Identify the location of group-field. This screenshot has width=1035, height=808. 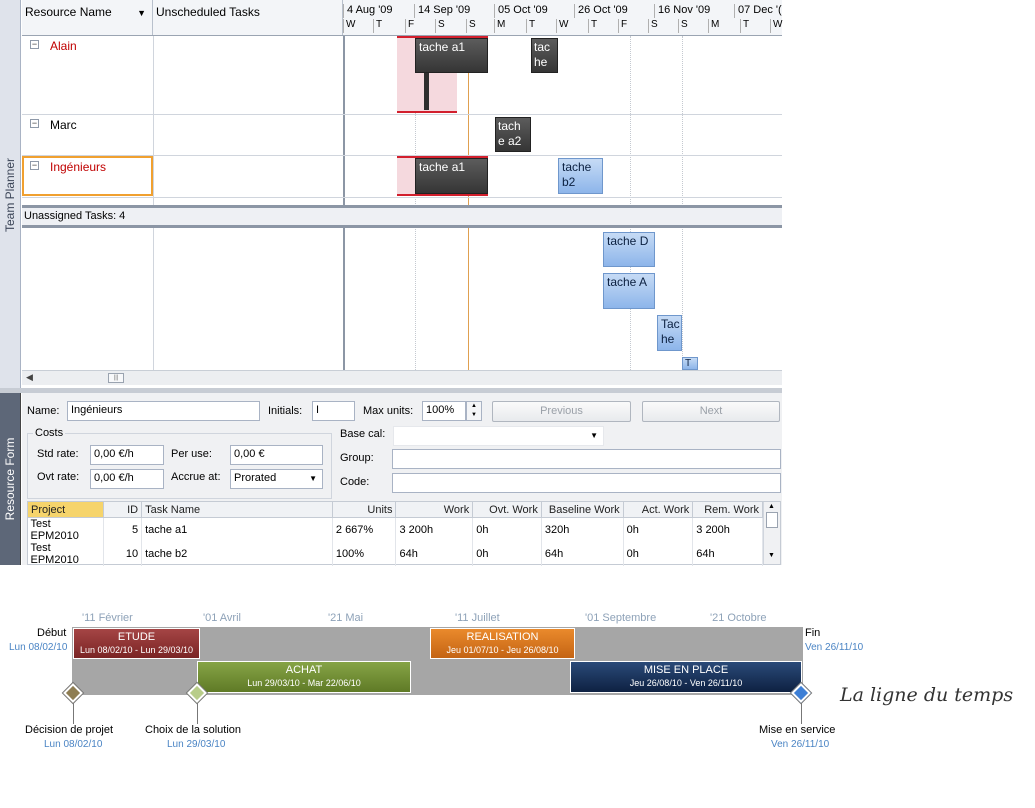
(586, 459).